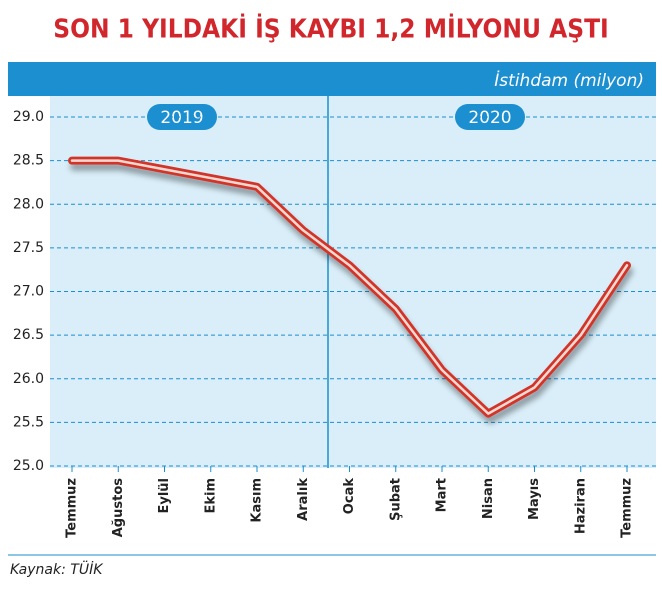 The image size is (662, 590). What do you see at coordinates (488, 498) in the screenshot?
I see `x-tick-label: Nisan` at bounding box center [488, 498].